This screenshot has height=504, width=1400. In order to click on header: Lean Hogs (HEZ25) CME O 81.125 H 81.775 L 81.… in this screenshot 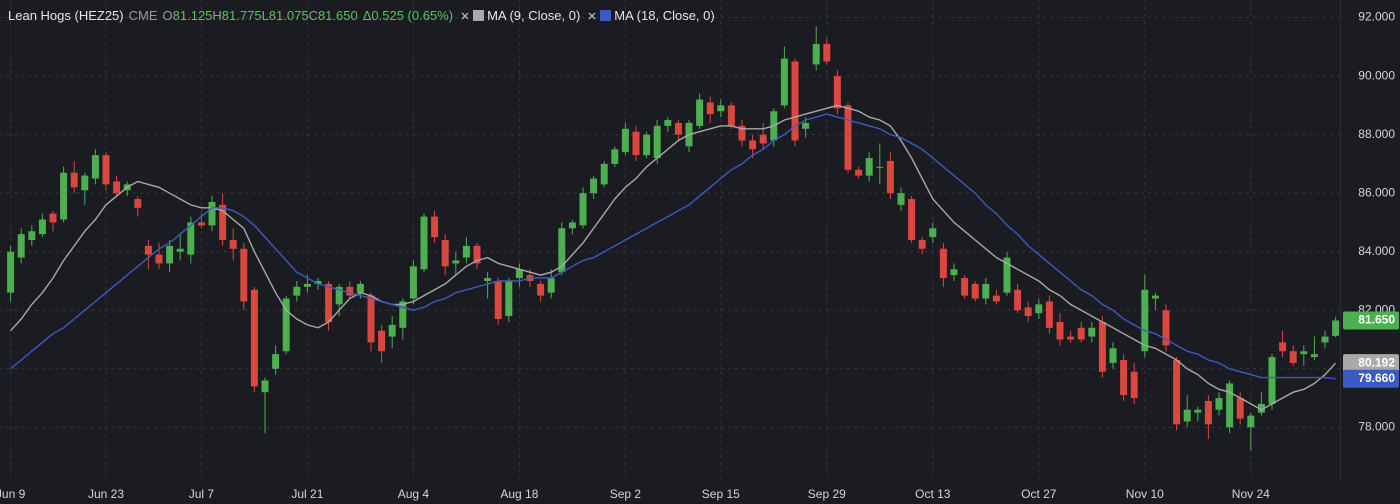, I will do `click(361, 15)`.